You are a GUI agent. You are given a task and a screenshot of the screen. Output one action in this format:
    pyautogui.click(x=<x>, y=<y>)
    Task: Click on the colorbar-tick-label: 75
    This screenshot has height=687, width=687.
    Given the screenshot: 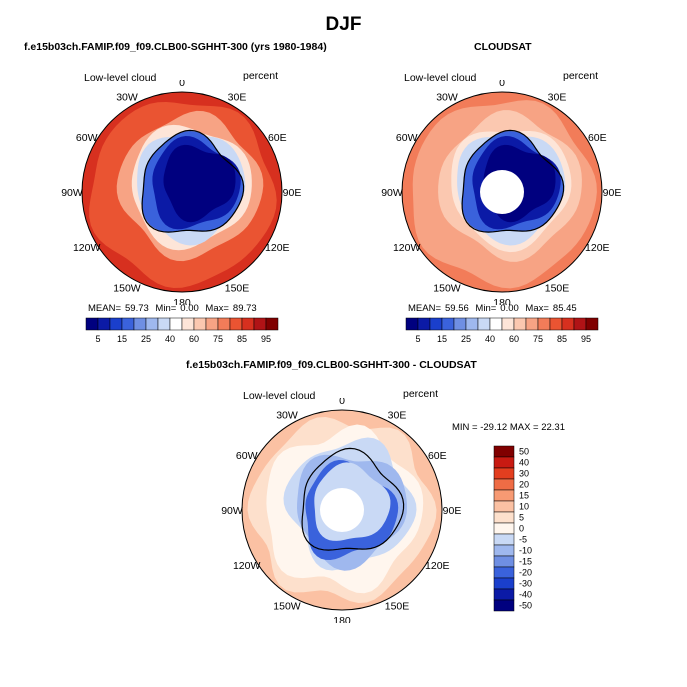 What is the action you would take?
    pyautogui.click(x=218, y=339)
    